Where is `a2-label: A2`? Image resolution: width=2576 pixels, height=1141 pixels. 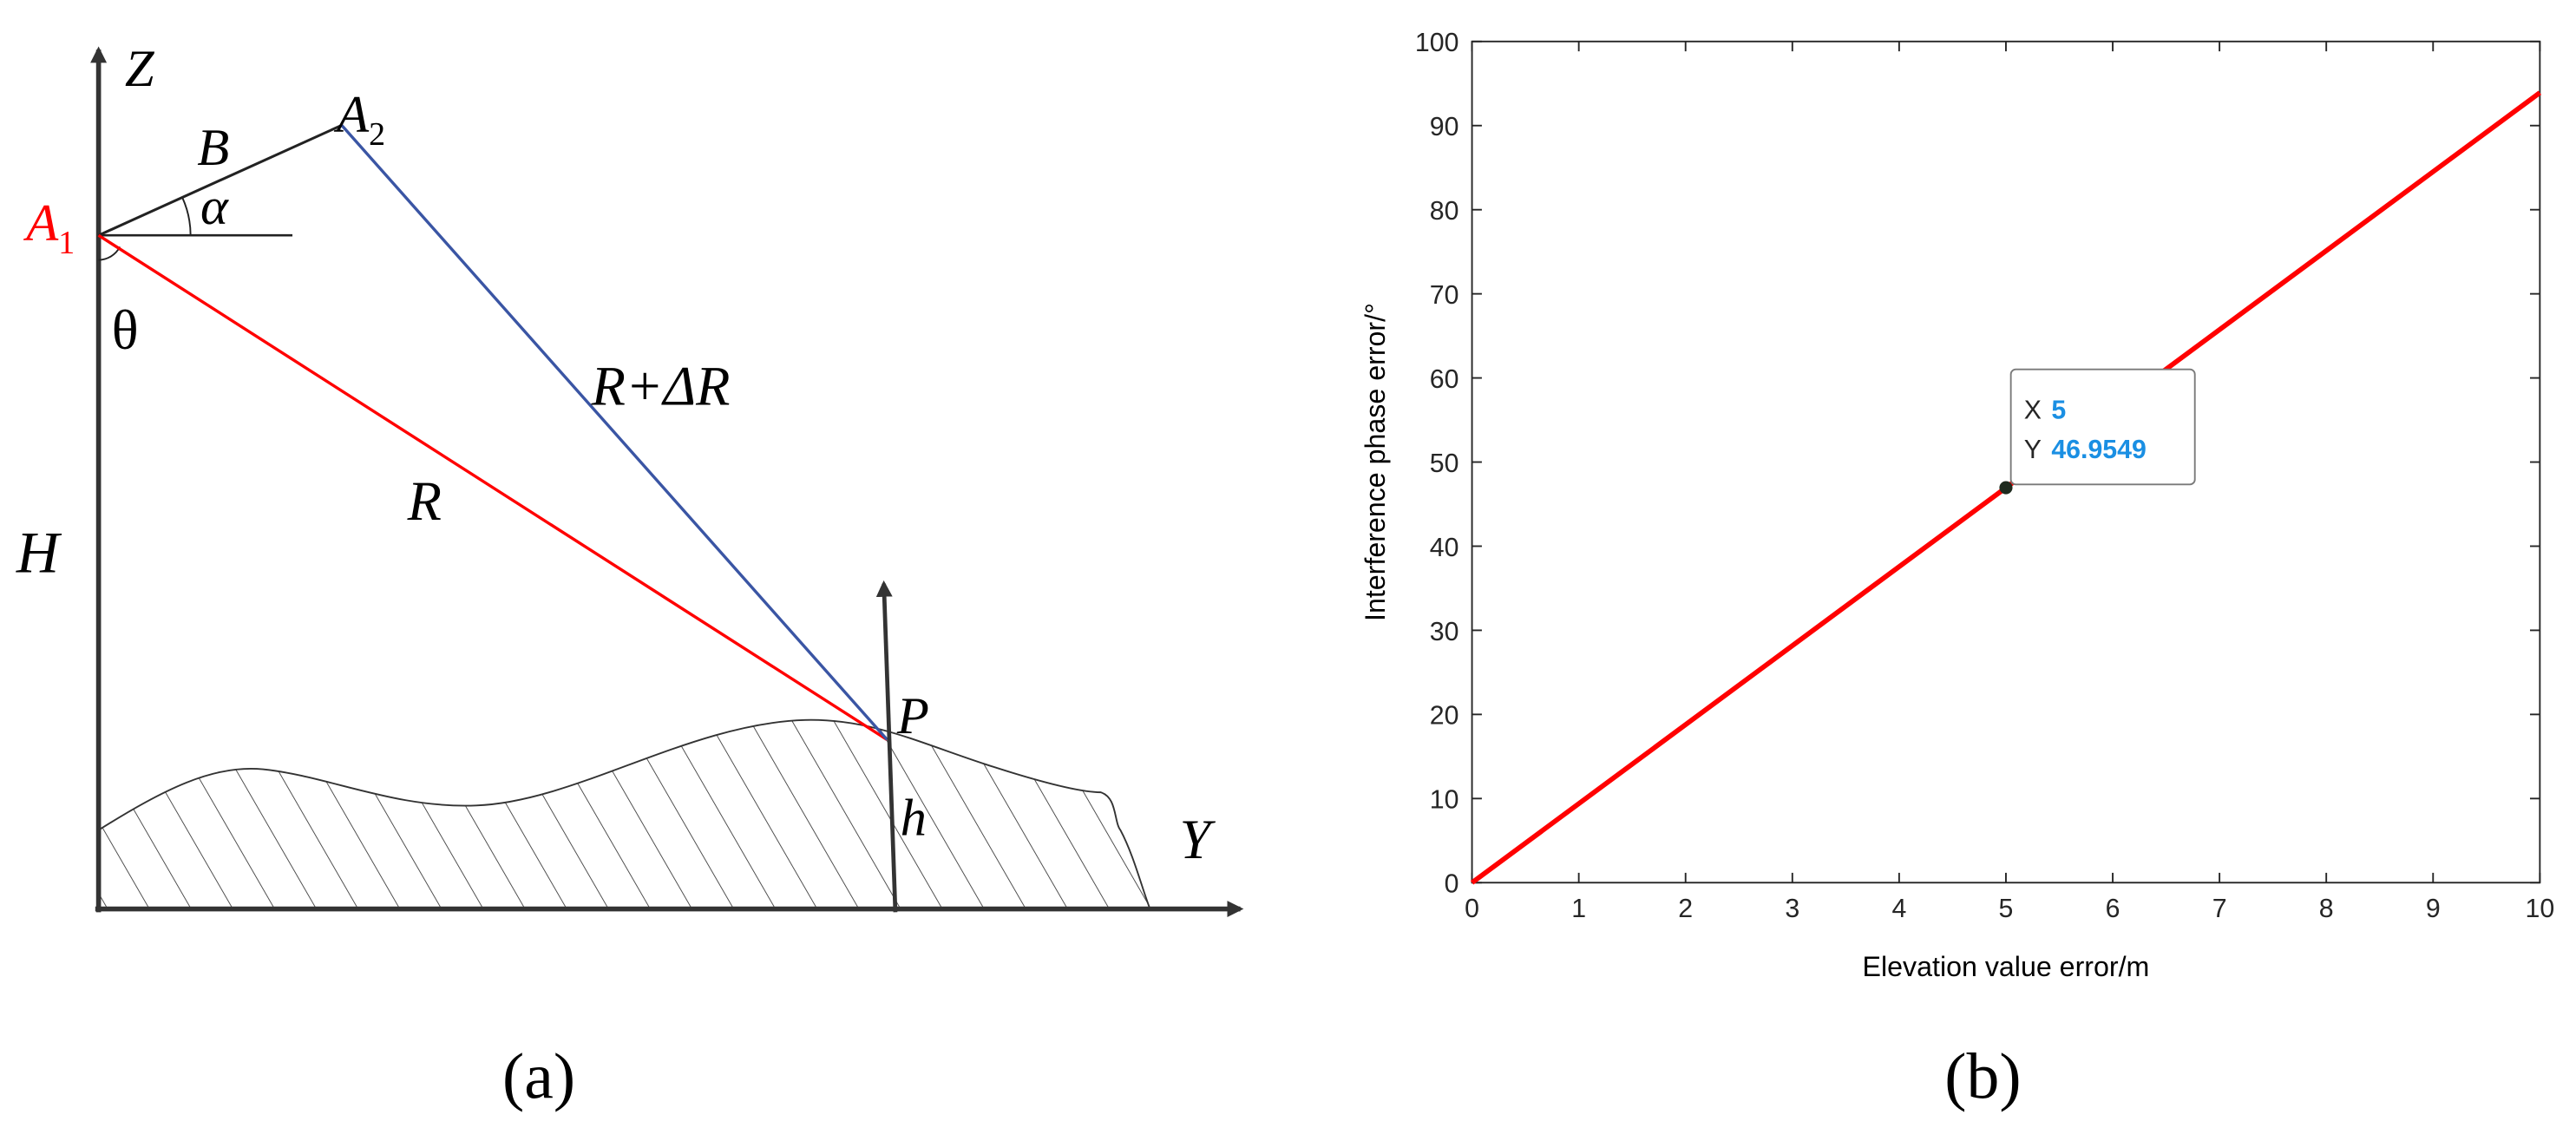 a2-label: A2 is located at coordinates (359, 120).